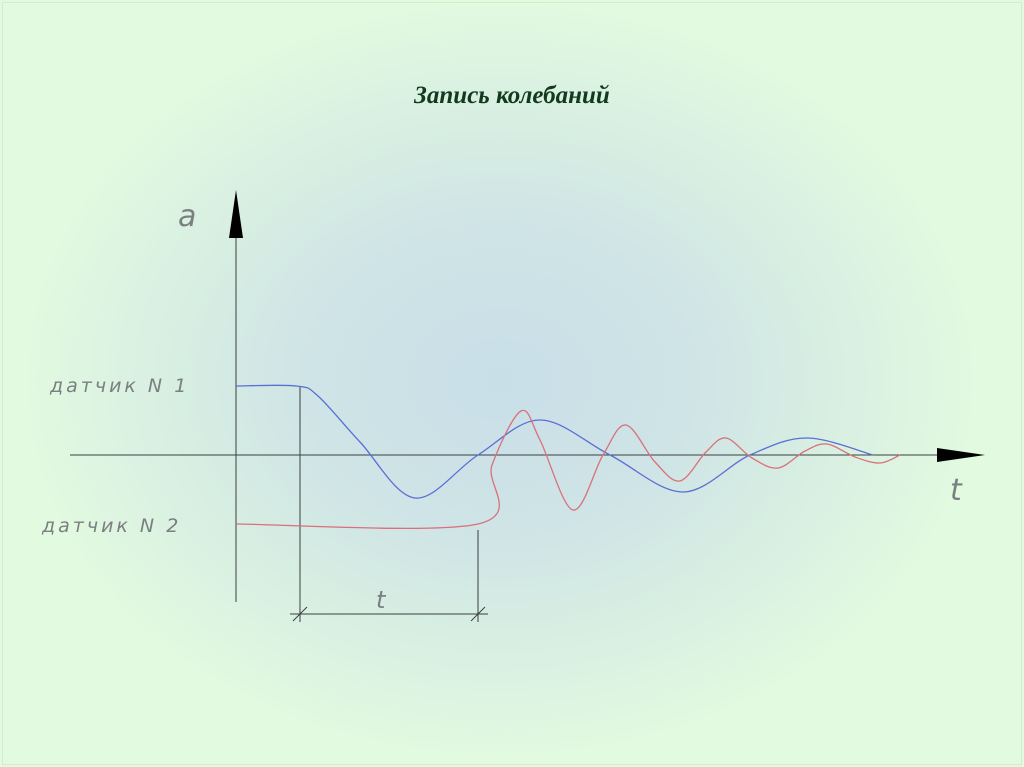 This screenshot has width=1024, height=767. What do you see at coordinates (300, 614) in the screenshot?
I see `dimension-tick-start` at bounding box center [300, 614].